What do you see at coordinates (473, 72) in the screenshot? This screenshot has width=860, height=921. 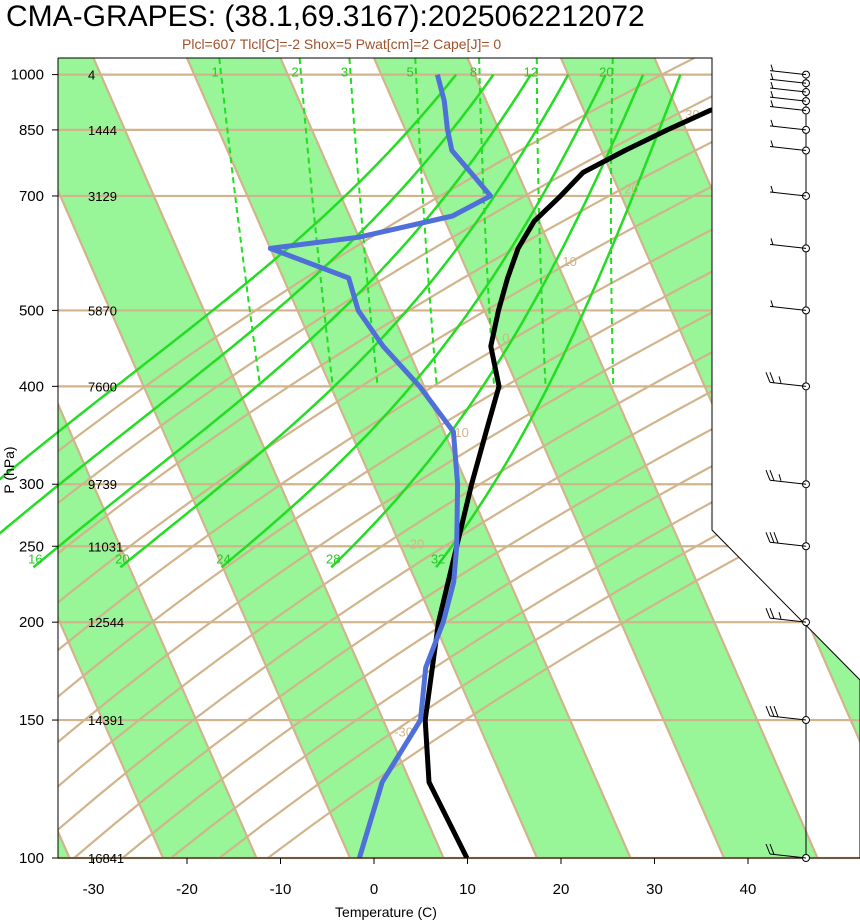 I see `mixing-ratio-label: 8` at bounding box center [473, 72].